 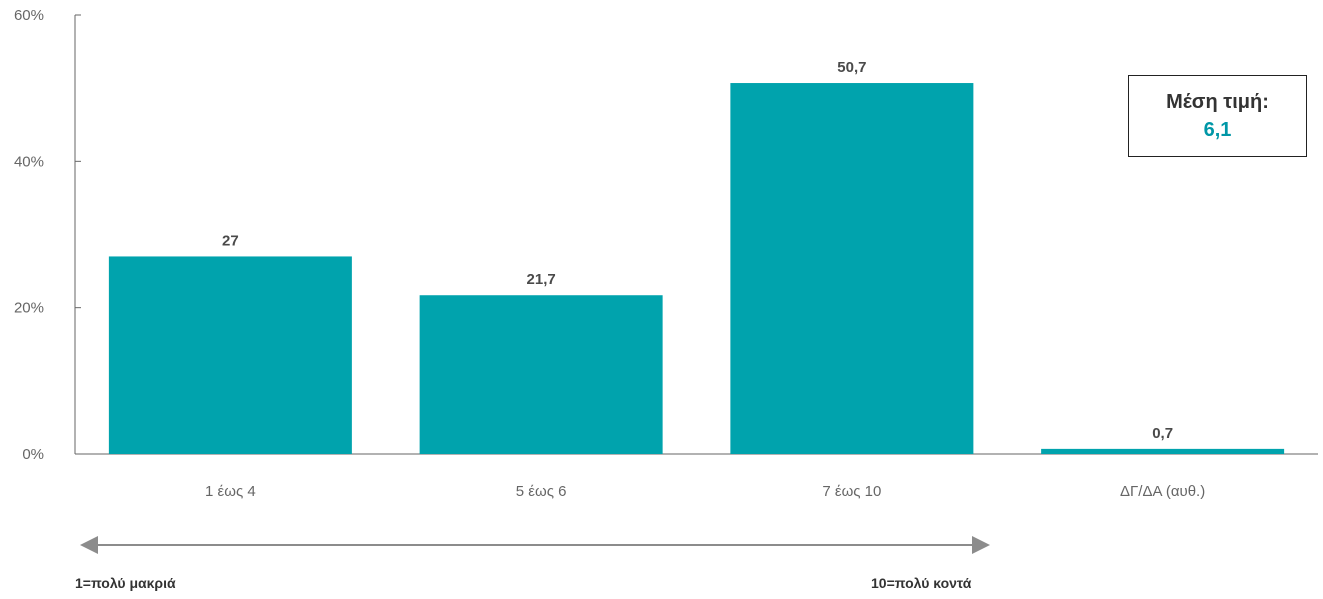 What do you see at coordinates (1217, 102) in the screenshot?
I see `mean-title: Μέση τιμή:` at bounding box center [1217, 102].